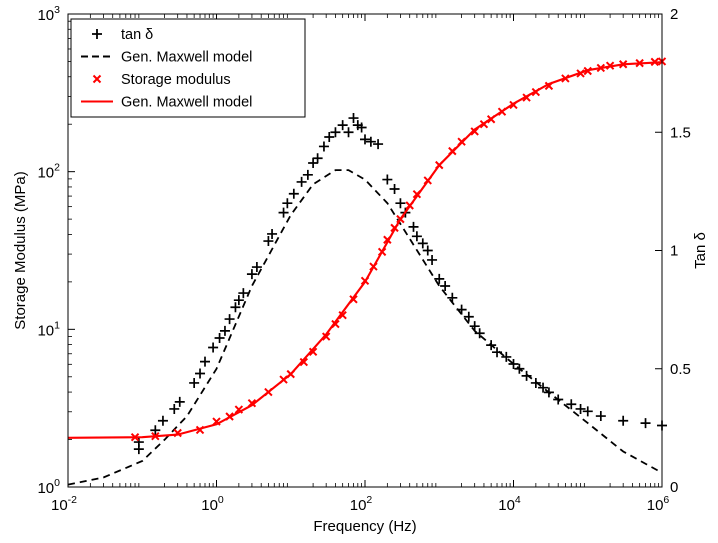 The image size is (718, 543). Describe the element at coordinates (700, 250) in the screenshot. I see `y-right-axis-label: Tan δ` at that location.